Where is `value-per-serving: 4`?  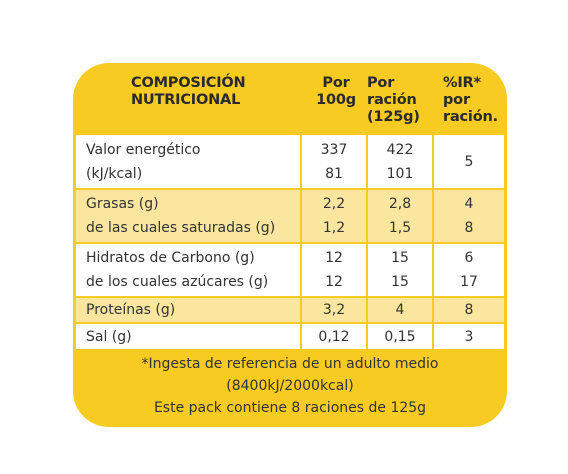
value-per-serving: 4 is located at coordinates (400, 310).